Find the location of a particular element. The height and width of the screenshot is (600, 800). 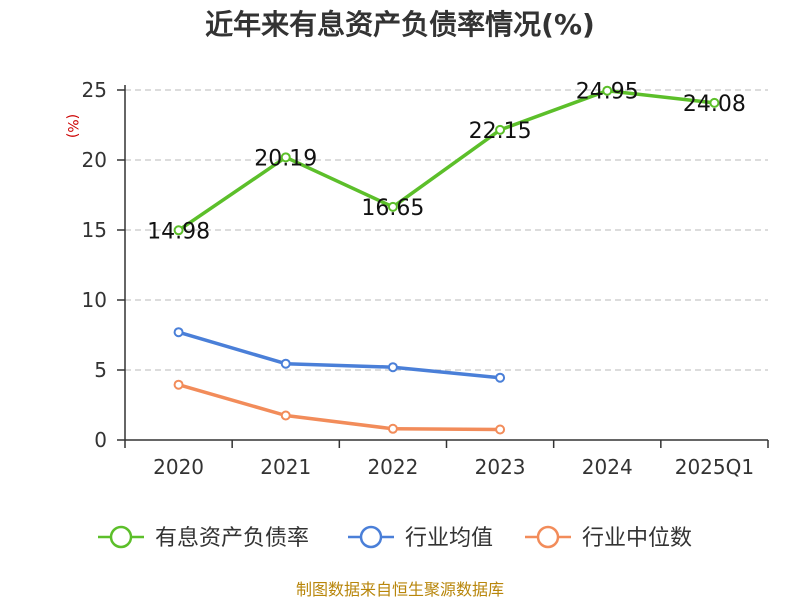

legend-item-1: 行业均值 is located at coordinates (420, 538).